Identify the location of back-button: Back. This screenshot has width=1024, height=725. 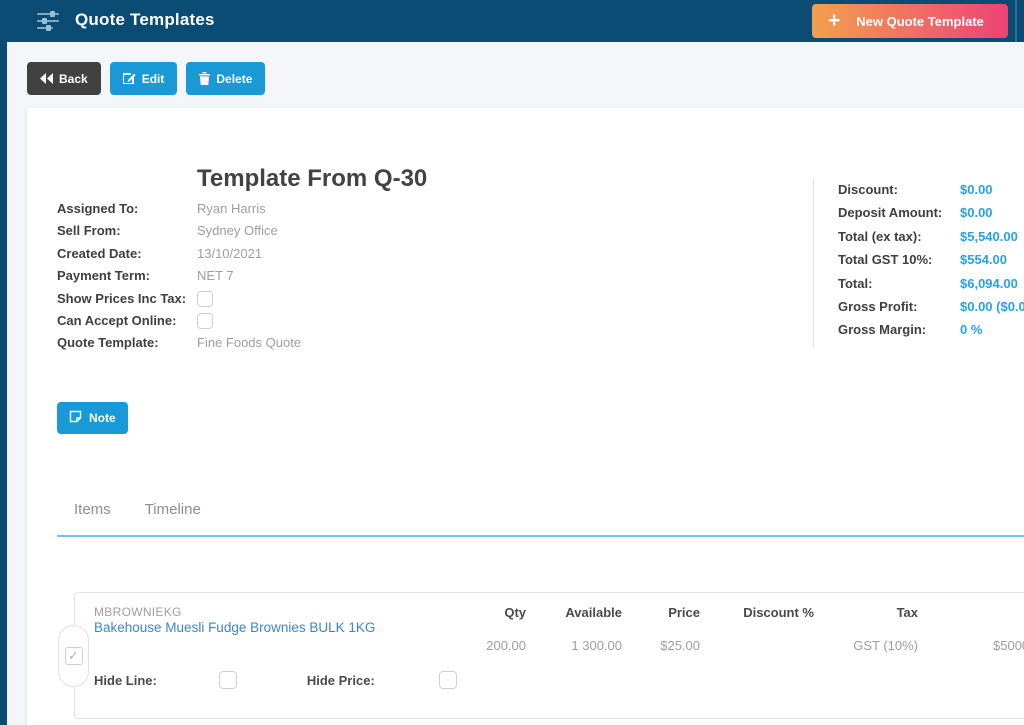
(64, 78).